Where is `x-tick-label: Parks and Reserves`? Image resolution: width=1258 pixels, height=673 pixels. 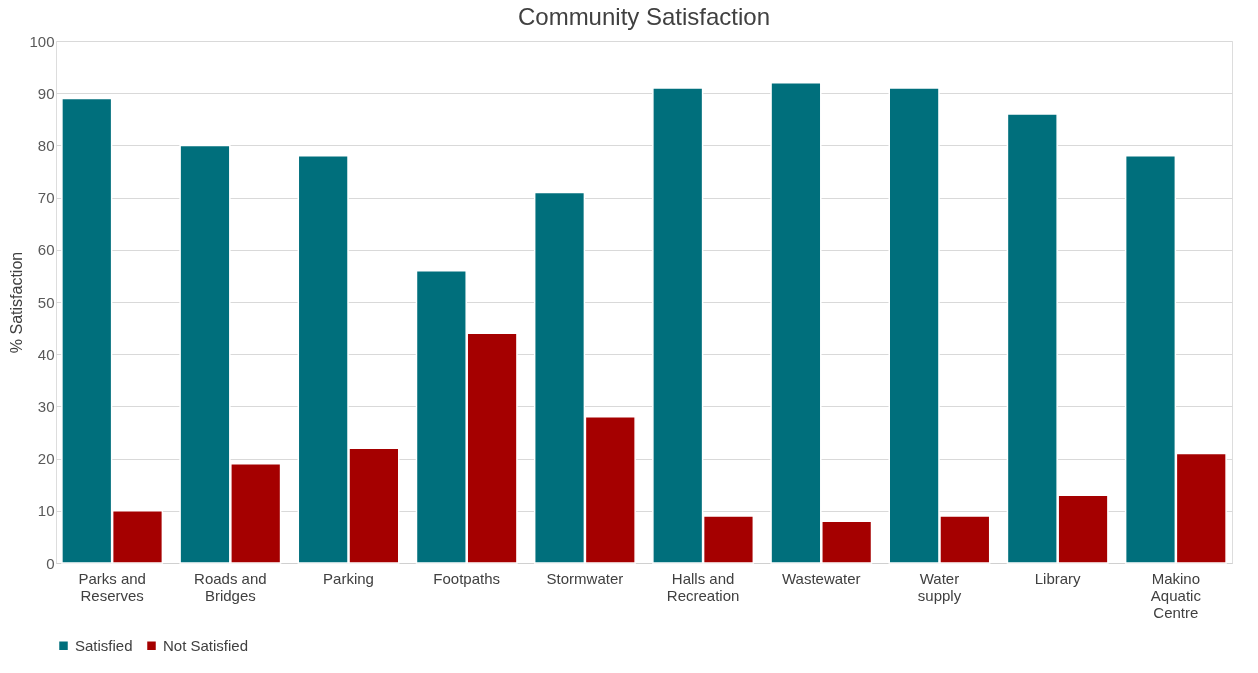 x-tick-label: Parks and Reserves is located at coordinates (112, 586).